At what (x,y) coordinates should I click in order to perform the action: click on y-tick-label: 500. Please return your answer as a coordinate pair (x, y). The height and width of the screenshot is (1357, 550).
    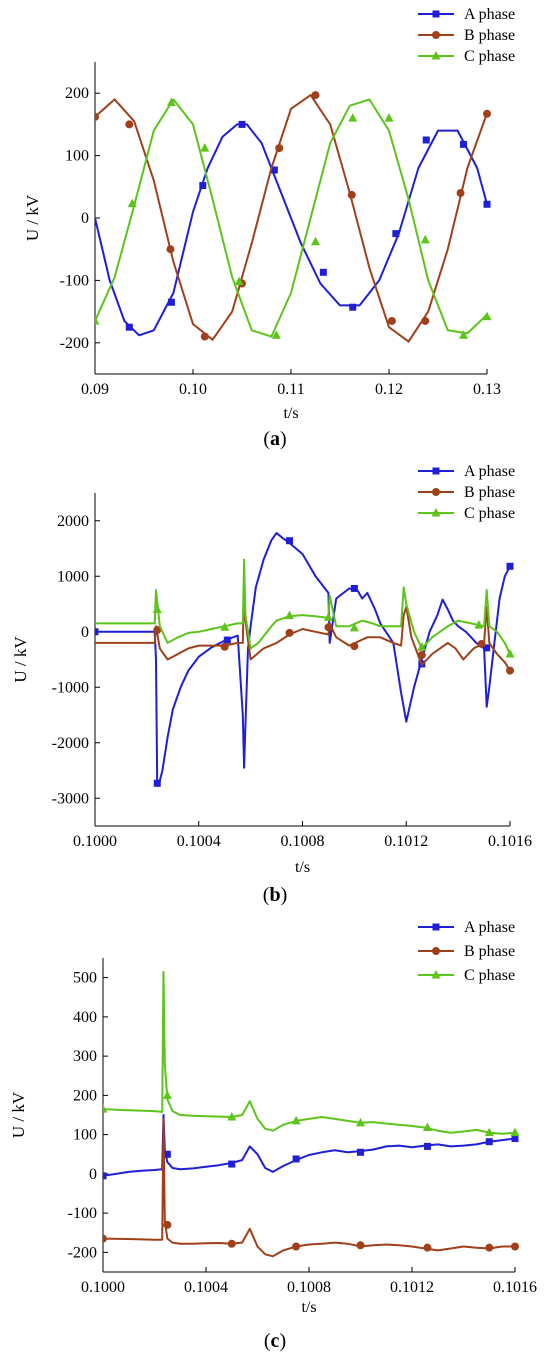
    Looking at the image, I should click on (85, 978).